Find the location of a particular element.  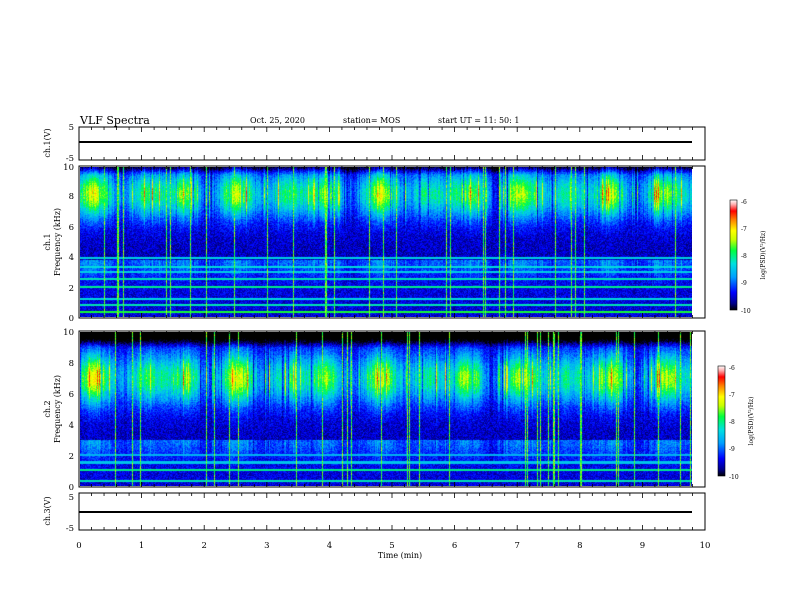

ch3-ytick-bottom: -5 is located at coordinates (70, 529).